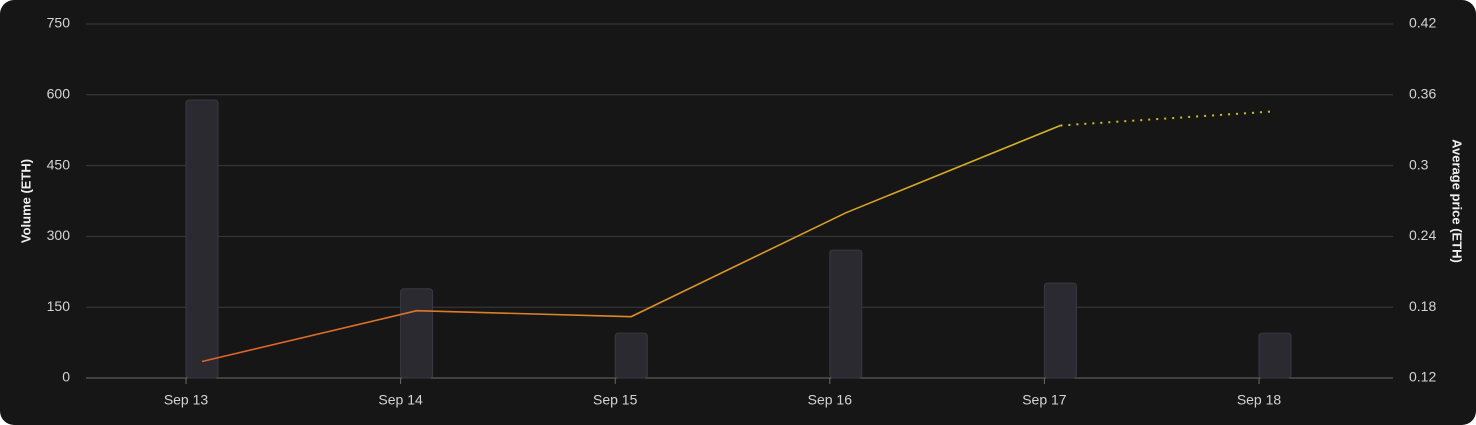  Describe the element at coordinates (1422, 94) in the screenshot. I see `y2-tick-label: 0.36` at that location.